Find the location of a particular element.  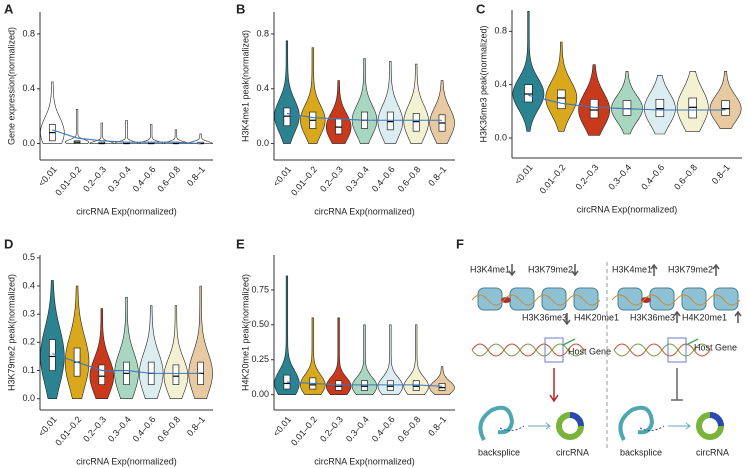

marker is located at coordinates (506, 300).